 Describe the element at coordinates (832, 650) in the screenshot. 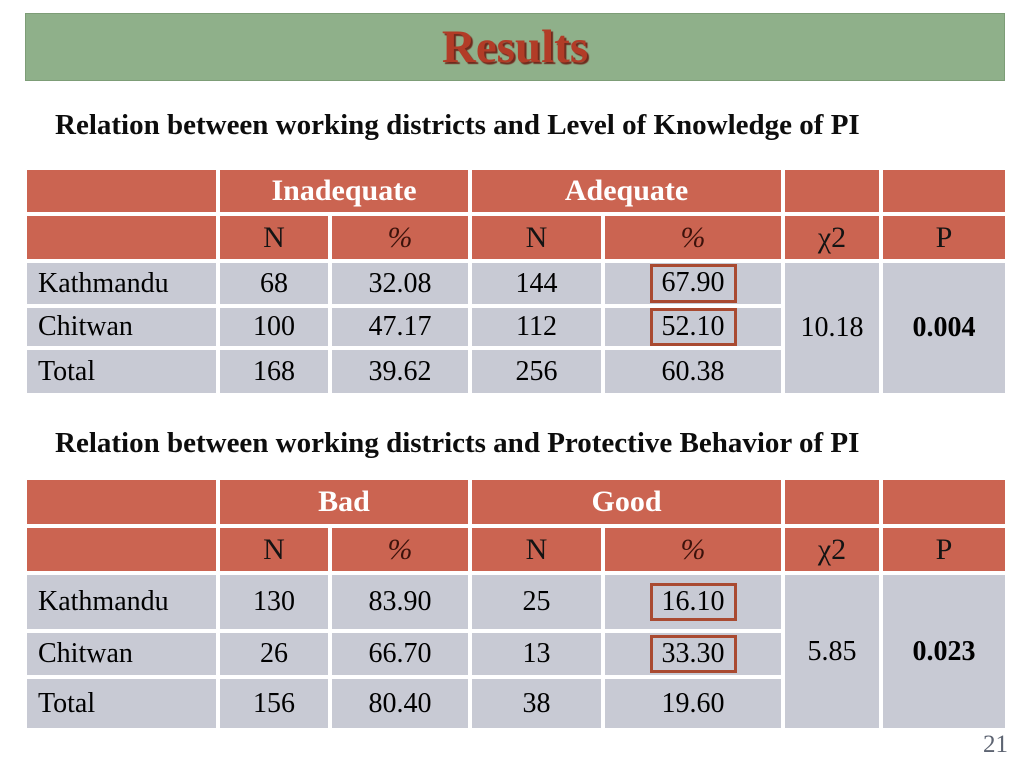

I see `chi2-value: 5.85` at that location.